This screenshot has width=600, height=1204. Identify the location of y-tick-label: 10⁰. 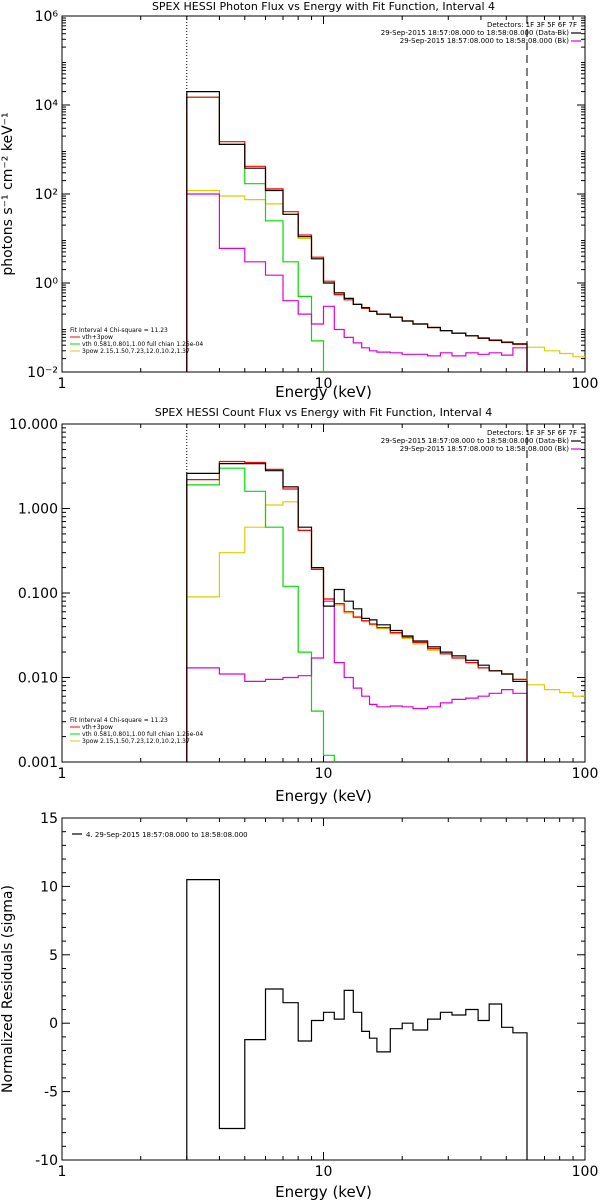
(47, 284).